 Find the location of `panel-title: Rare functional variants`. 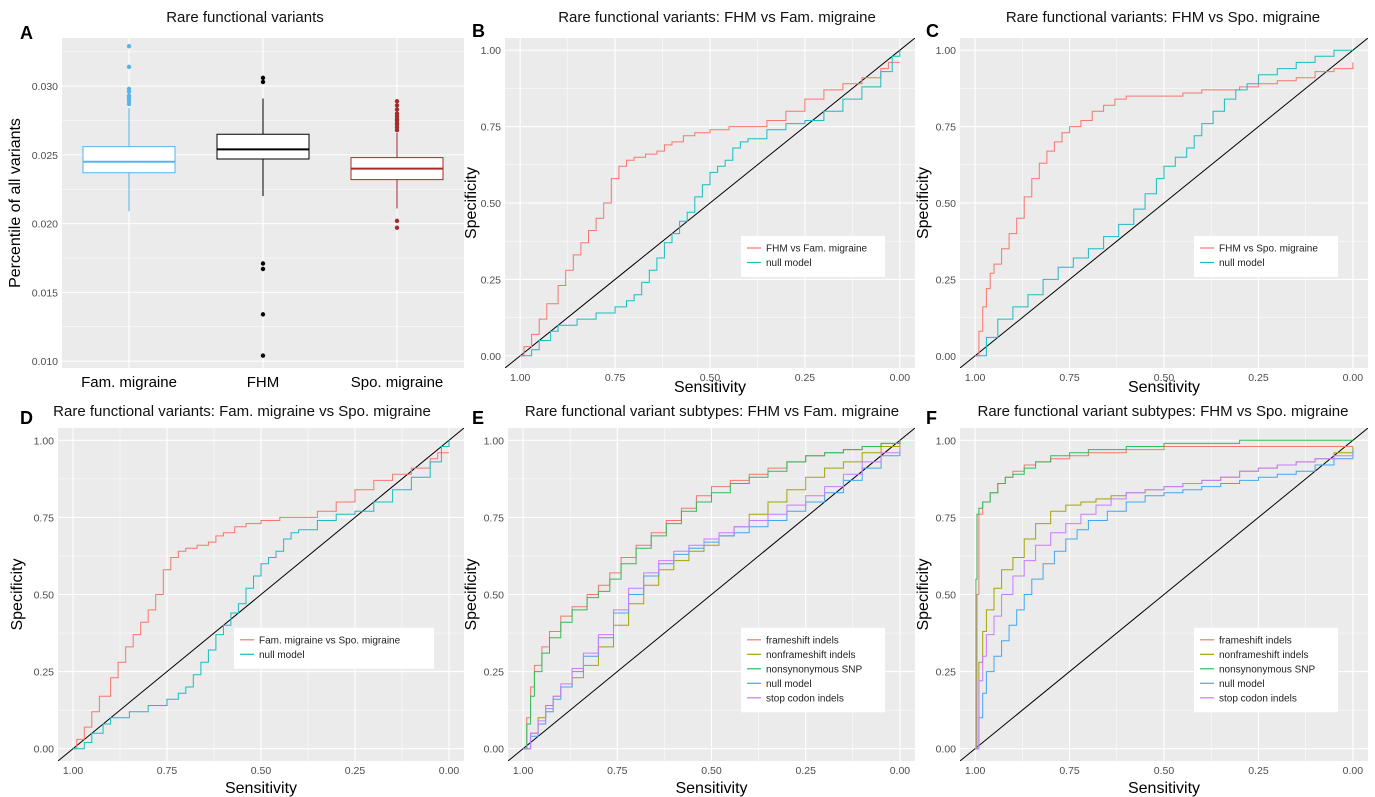

panel-title: Rare functional variants is located at coordinates (245, 17).